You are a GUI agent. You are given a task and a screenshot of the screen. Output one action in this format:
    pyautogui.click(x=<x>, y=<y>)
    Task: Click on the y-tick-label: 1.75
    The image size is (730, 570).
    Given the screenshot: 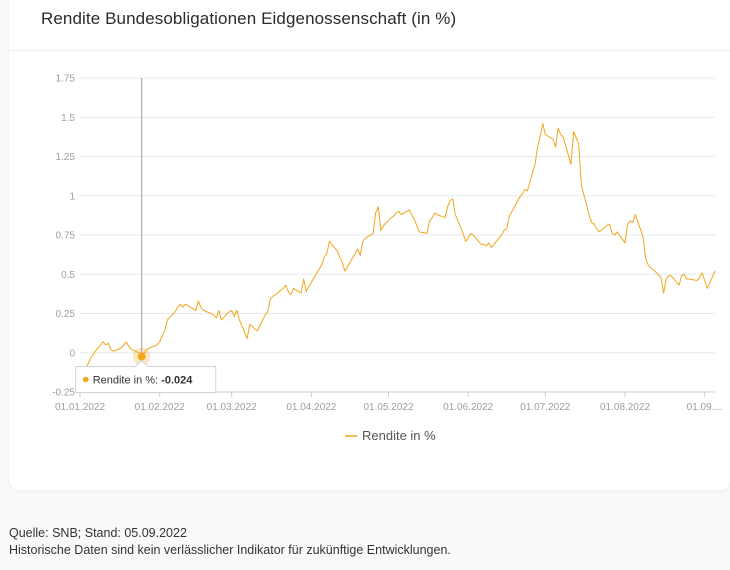 What is the action you would take?
    pyautogui.click(x=66, y=79)
    